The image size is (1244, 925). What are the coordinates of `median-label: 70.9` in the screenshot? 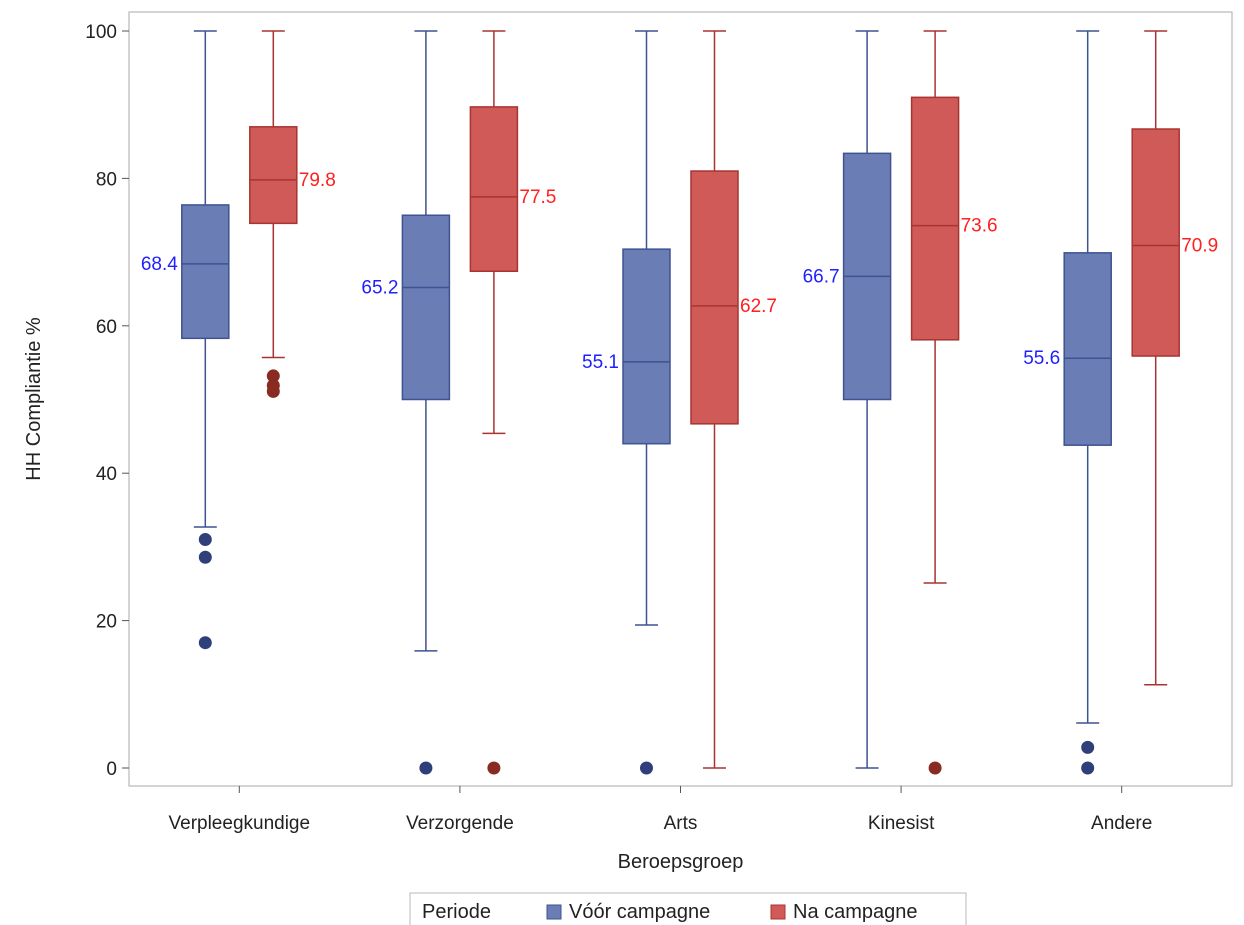 It's located at (1199, 245).